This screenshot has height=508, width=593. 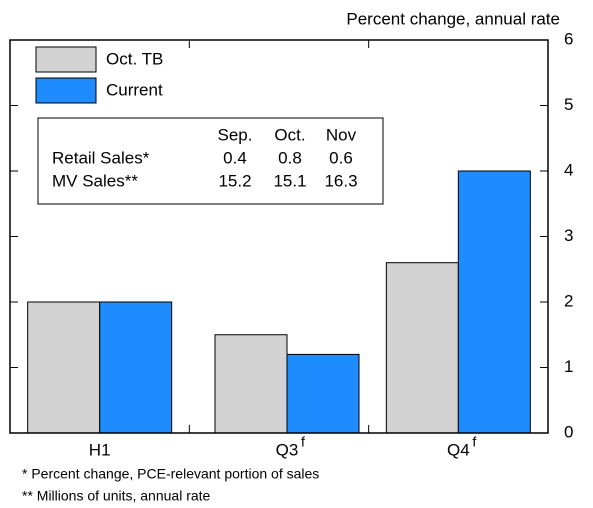 I want to click on table-row-label: MV Sales**, so click(x=95, y=180).